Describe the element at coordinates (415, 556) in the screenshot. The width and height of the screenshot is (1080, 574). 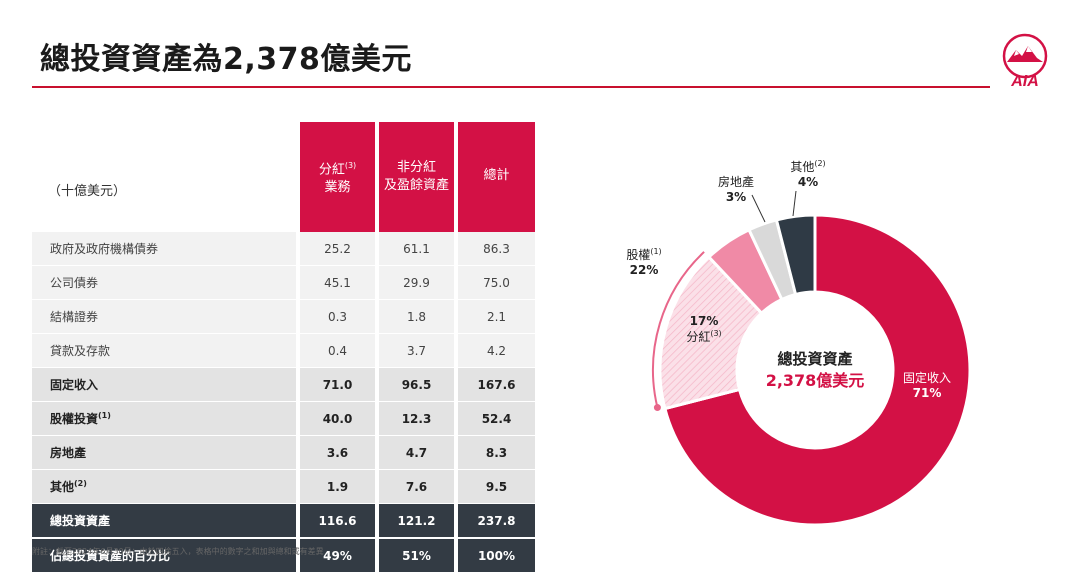
I see `table-cell: 51%` at that location.